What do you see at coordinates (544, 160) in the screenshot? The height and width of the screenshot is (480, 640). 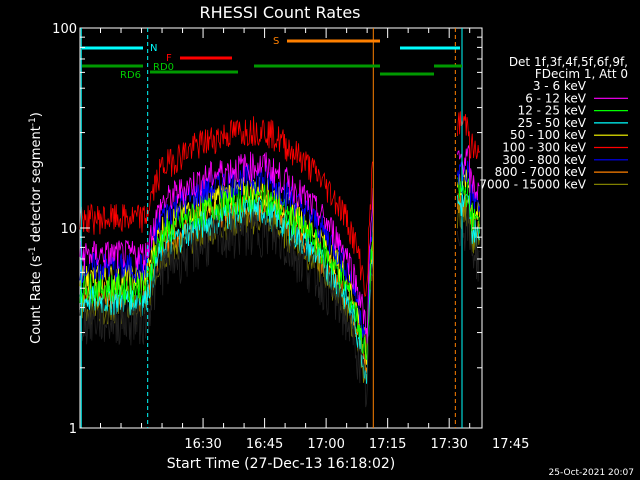 I see `legend-label-6: 300 - 800 keV` at bounding box center [544, 160].